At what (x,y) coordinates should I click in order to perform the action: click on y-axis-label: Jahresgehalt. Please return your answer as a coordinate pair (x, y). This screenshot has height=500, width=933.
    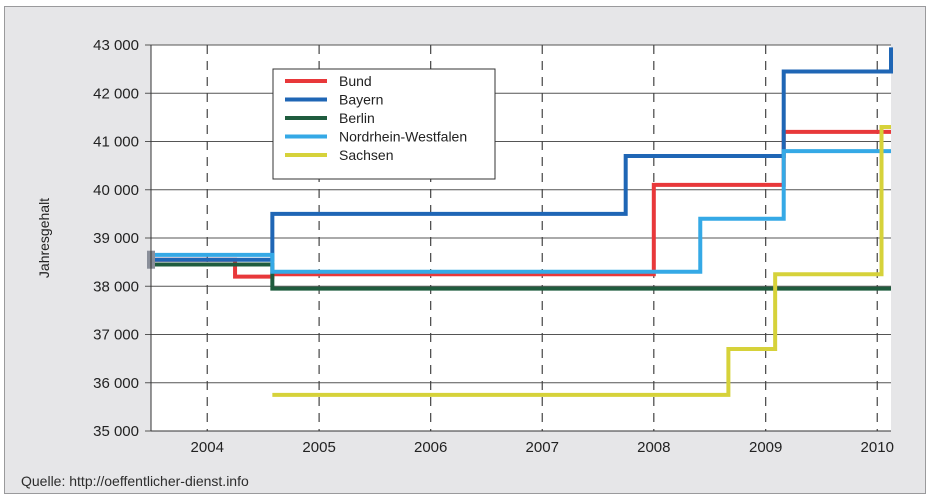
    Looking at the image, I should click on (44, 238).